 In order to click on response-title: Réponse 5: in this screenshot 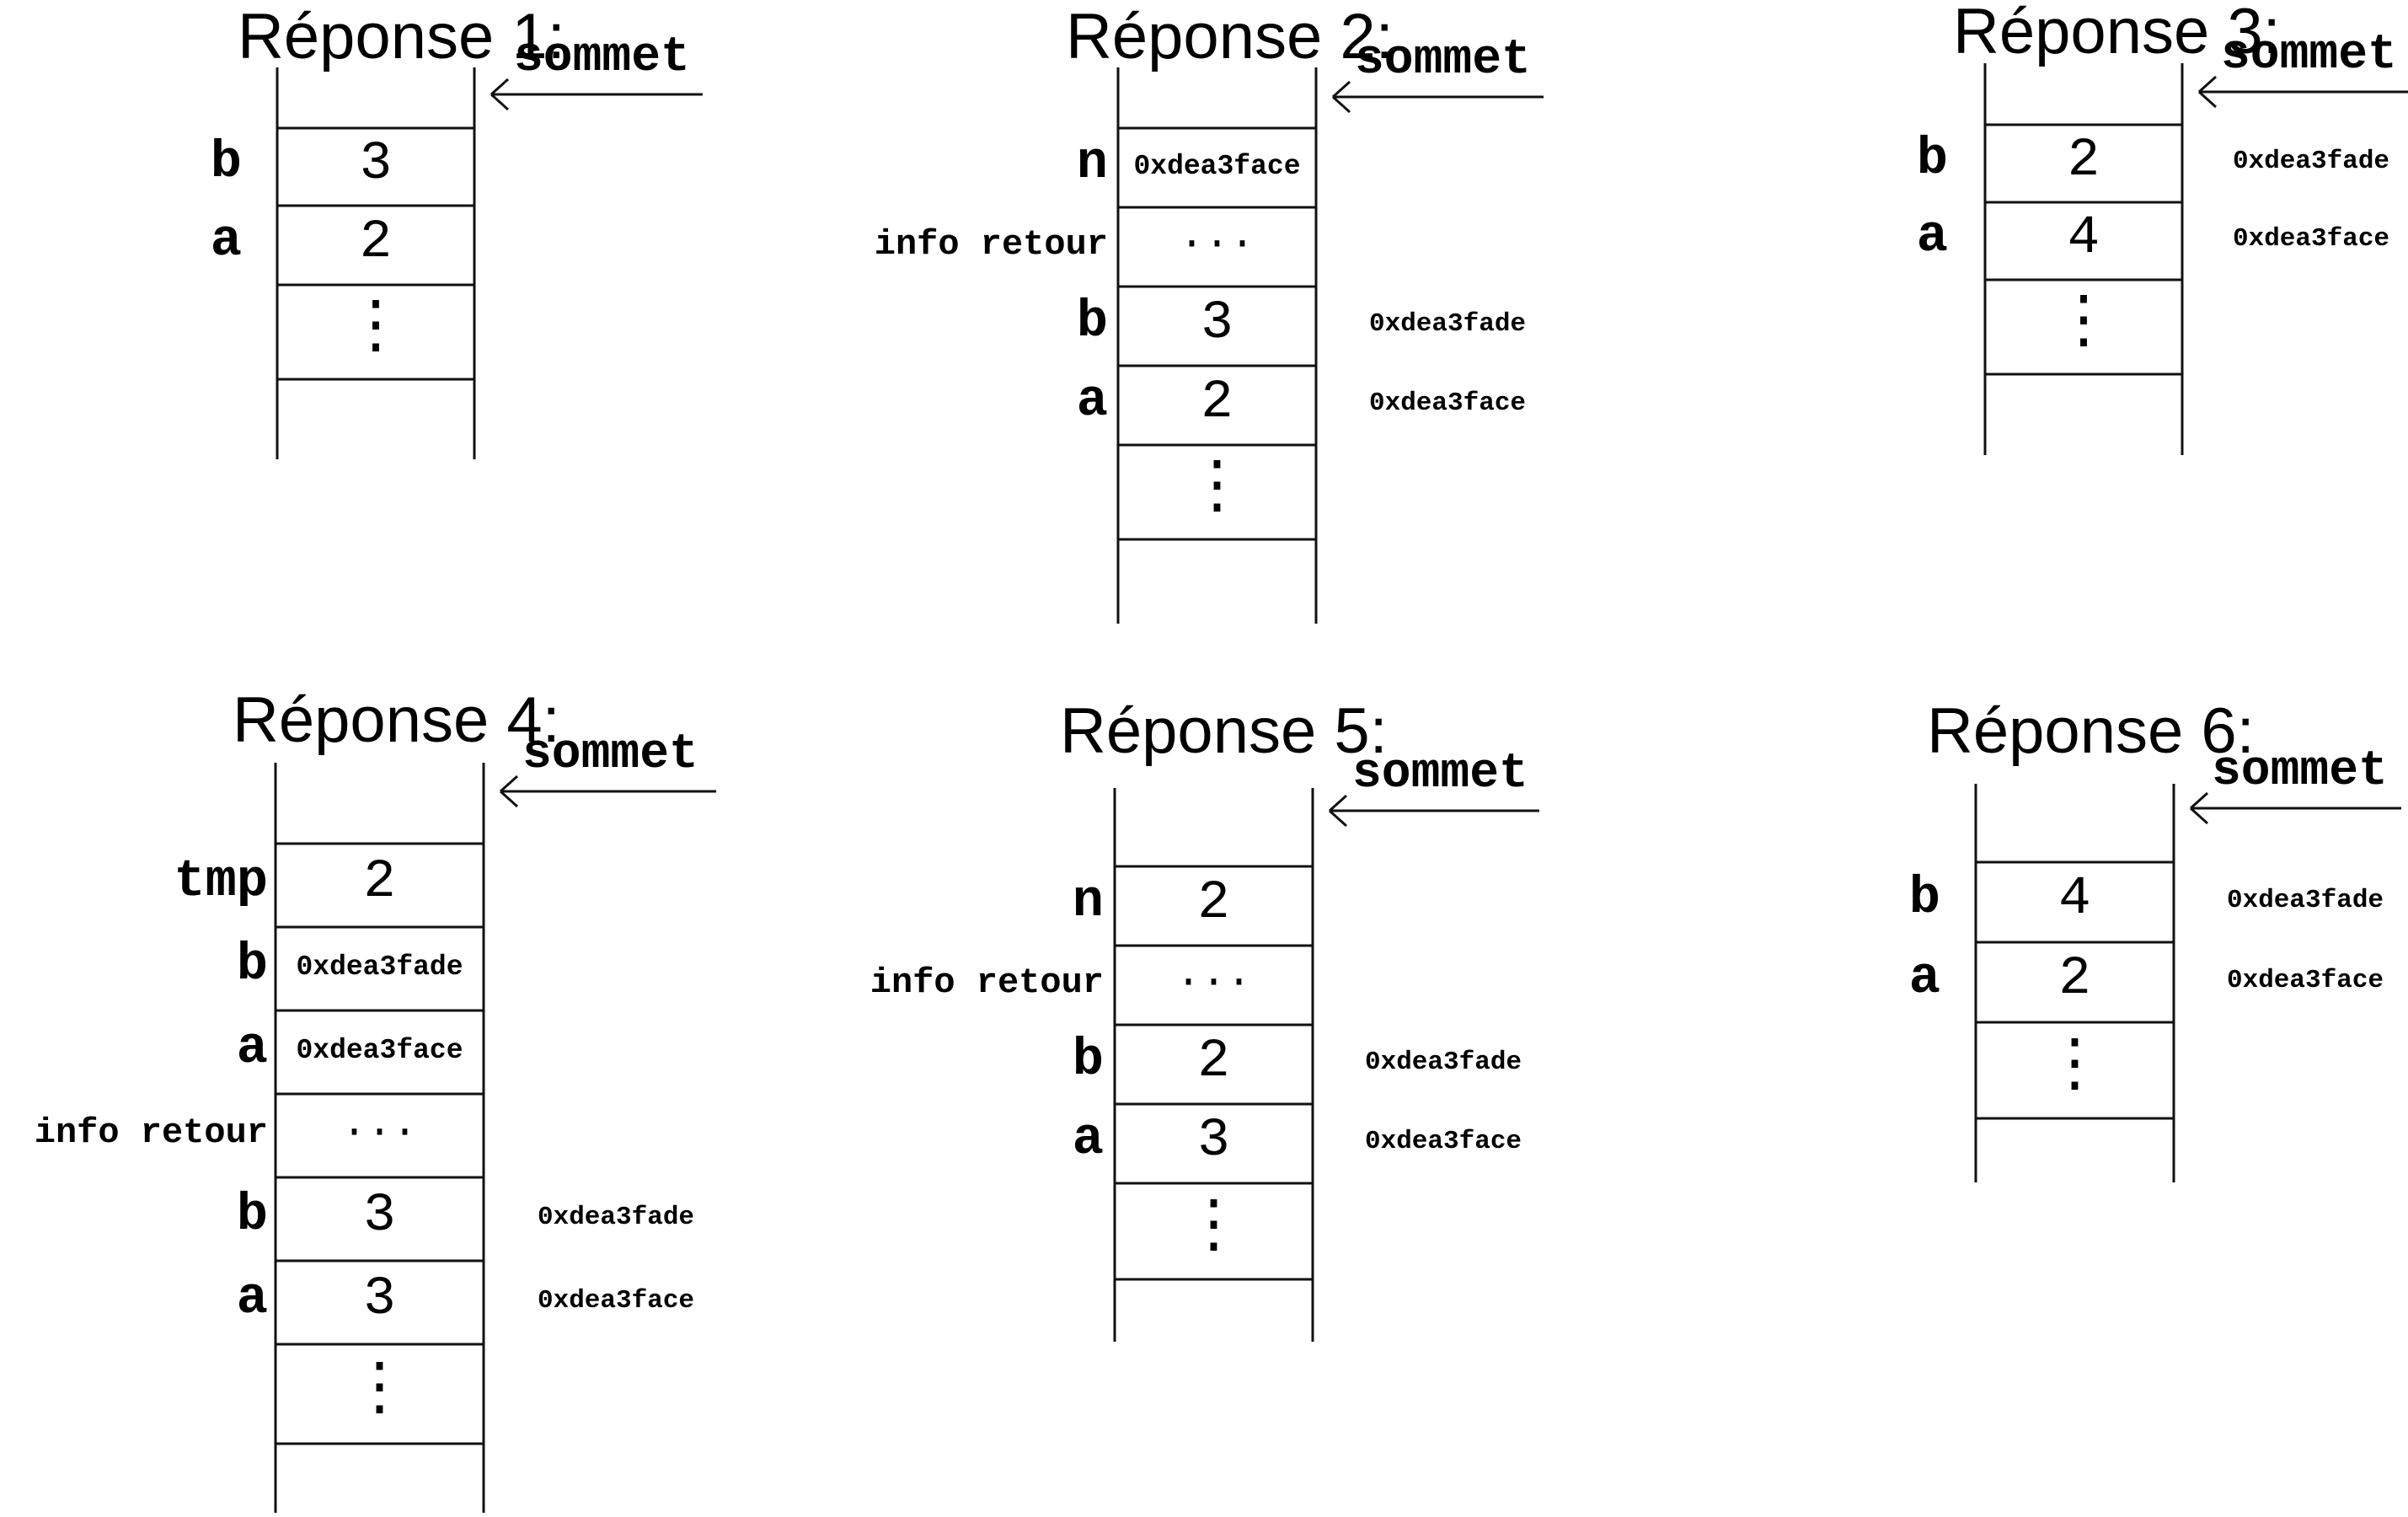, I will do `click(1224, 731)`.